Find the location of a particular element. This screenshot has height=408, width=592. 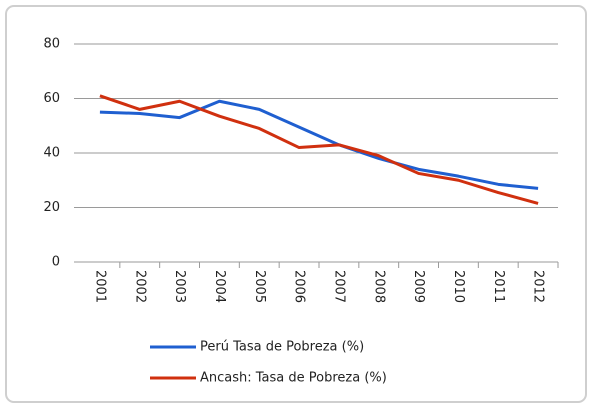

legend-label: Perú Tasa de Pobreza (%) is located at coordinates (282, 347).